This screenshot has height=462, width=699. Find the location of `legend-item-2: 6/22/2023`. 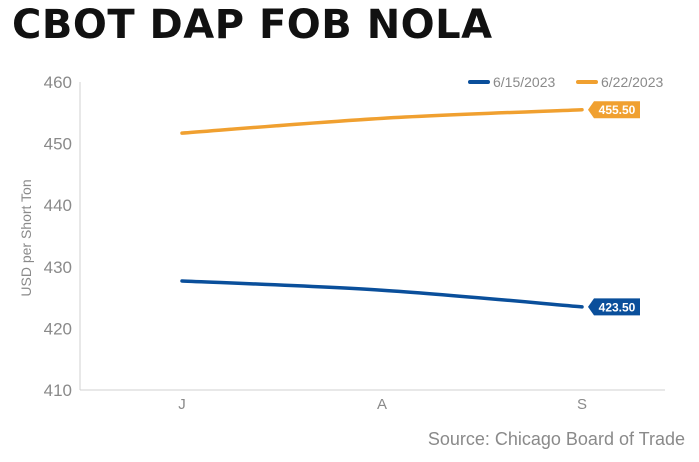

legend-item-2: 6/22/2023 is located at coordinates (619, 82).